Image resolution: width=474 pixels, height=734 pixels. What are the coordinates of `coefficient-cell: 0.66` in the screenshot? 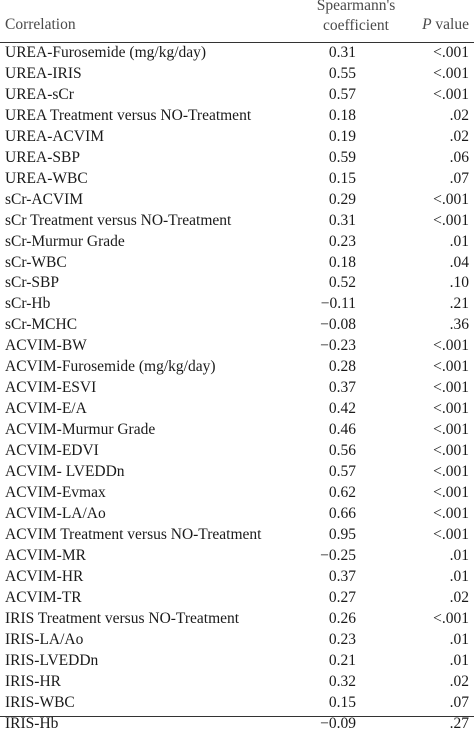 It's located at (342, 514).